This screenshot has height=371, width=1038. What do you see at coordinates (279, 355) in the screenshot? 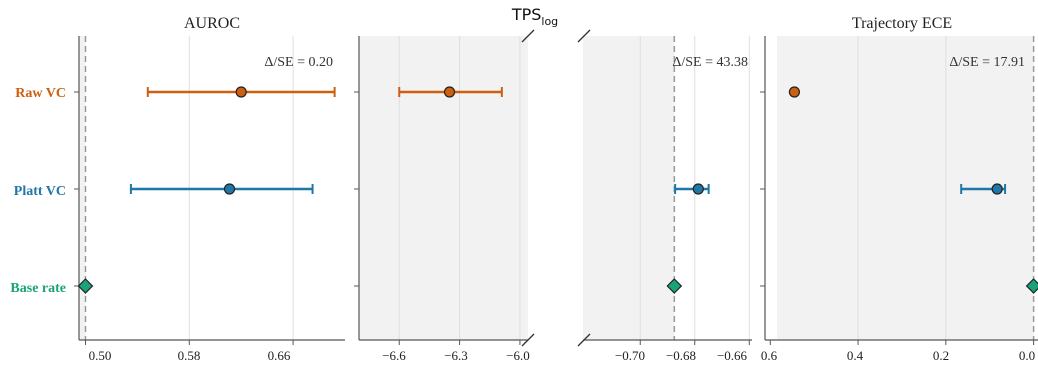
I see `tick-label-auroc-2: 0.66` at bounding box center [279, 355].